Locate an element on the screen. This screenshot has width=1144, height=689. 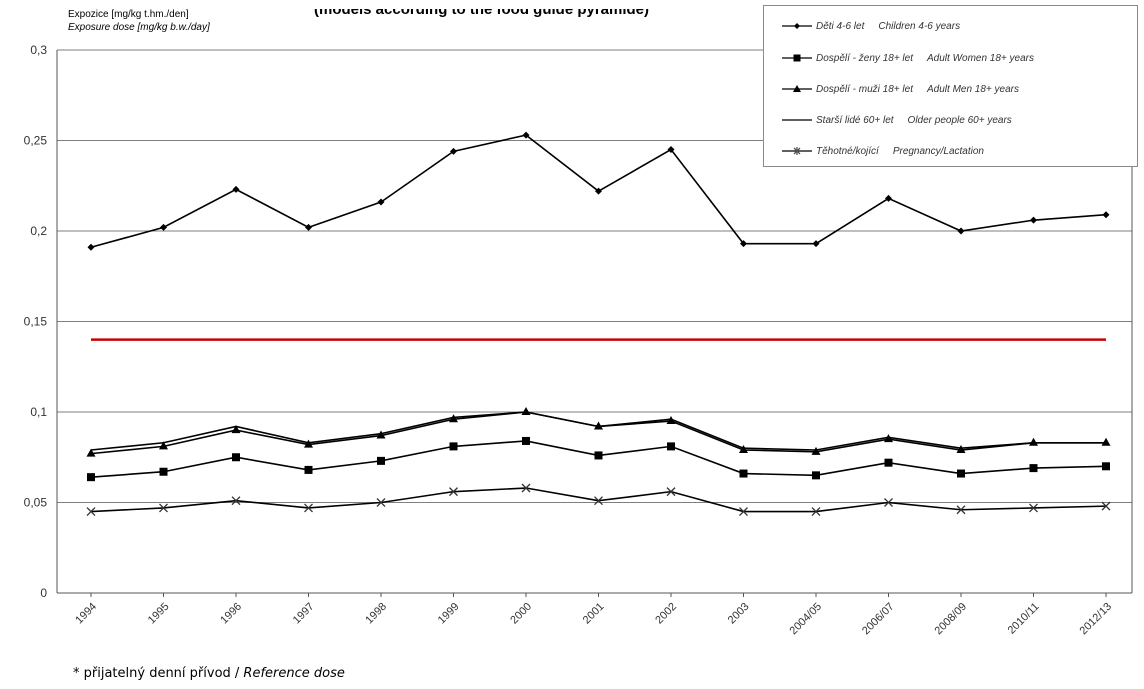
x-tick-label: 1994 is located at coordinates (86, 614).